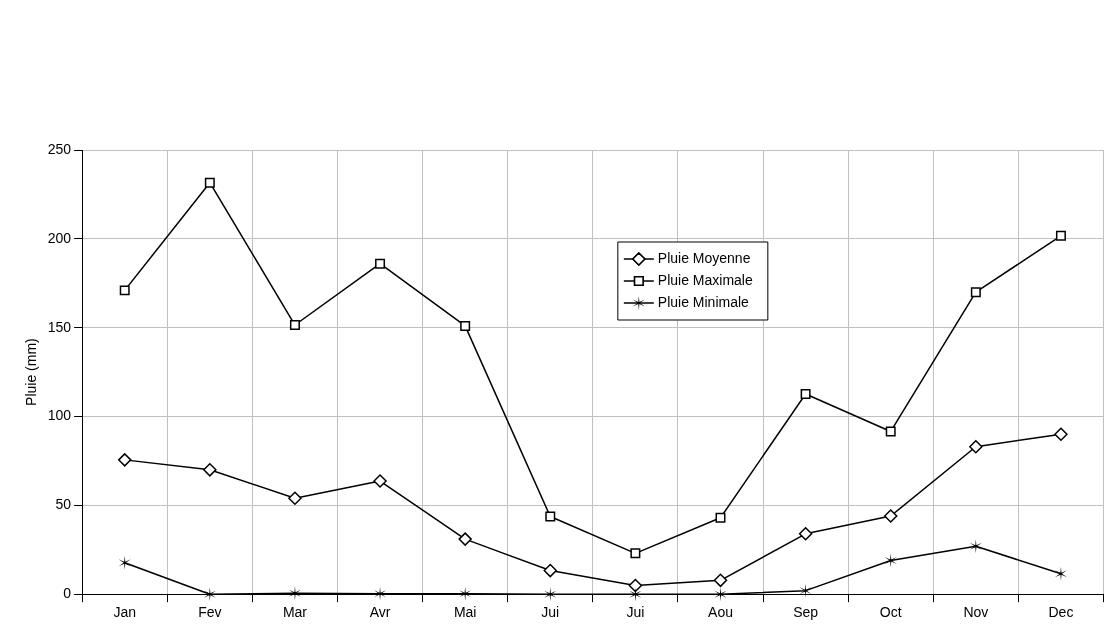 This screenshot has height=625, width=1111. What do you see at coordinates (704, 257) in the screenshot?
I see `legend-label: Pluie Moyenne` at bounding box center [704, 257].